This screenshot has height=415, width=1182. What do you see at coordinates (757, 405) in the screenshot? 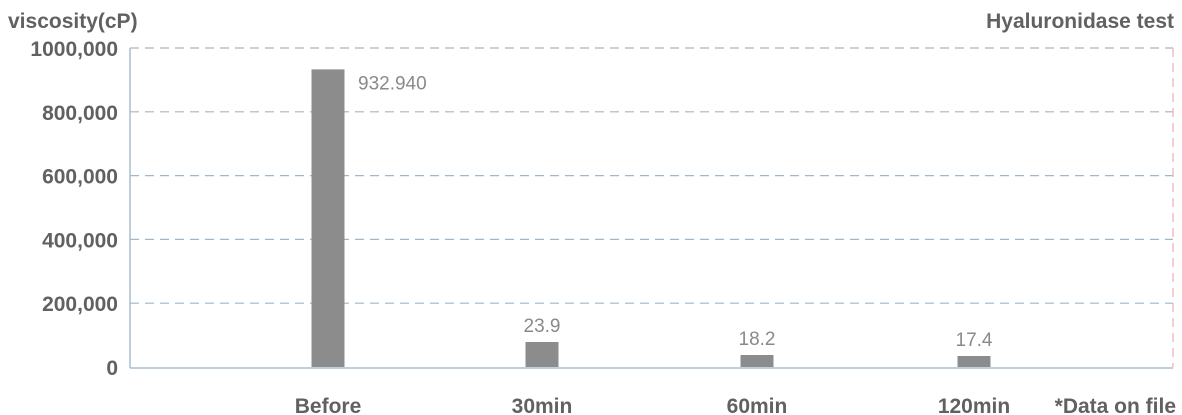
I see `x-tick-label: 60min` at bounding box center [757, 405].